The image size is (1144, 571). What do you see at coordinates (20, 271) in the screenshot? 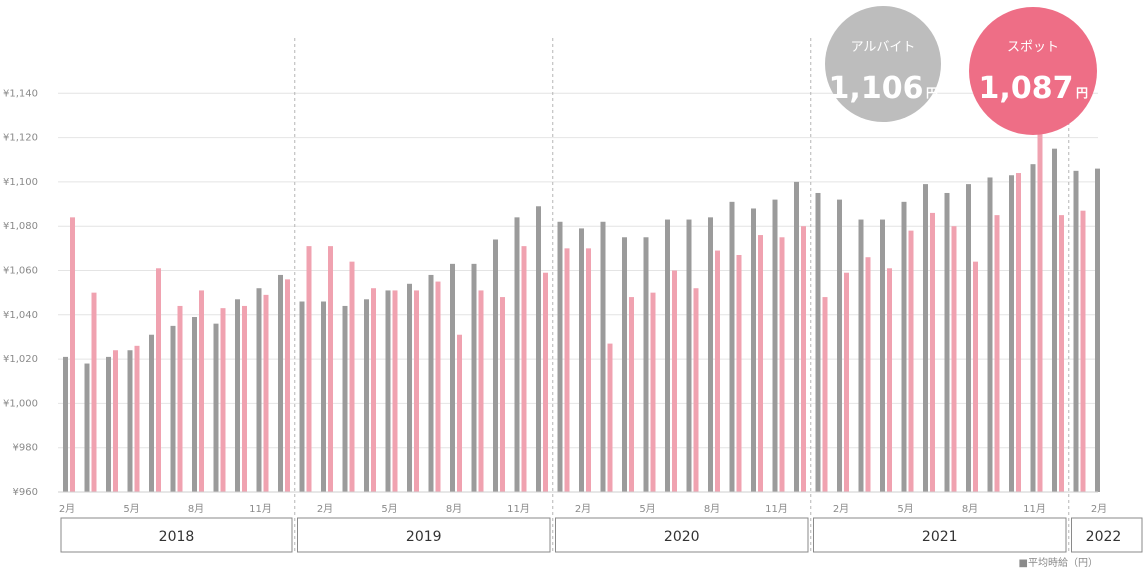
I see `y-tick-label: ¥1,060` at bounding box center [20, 271].